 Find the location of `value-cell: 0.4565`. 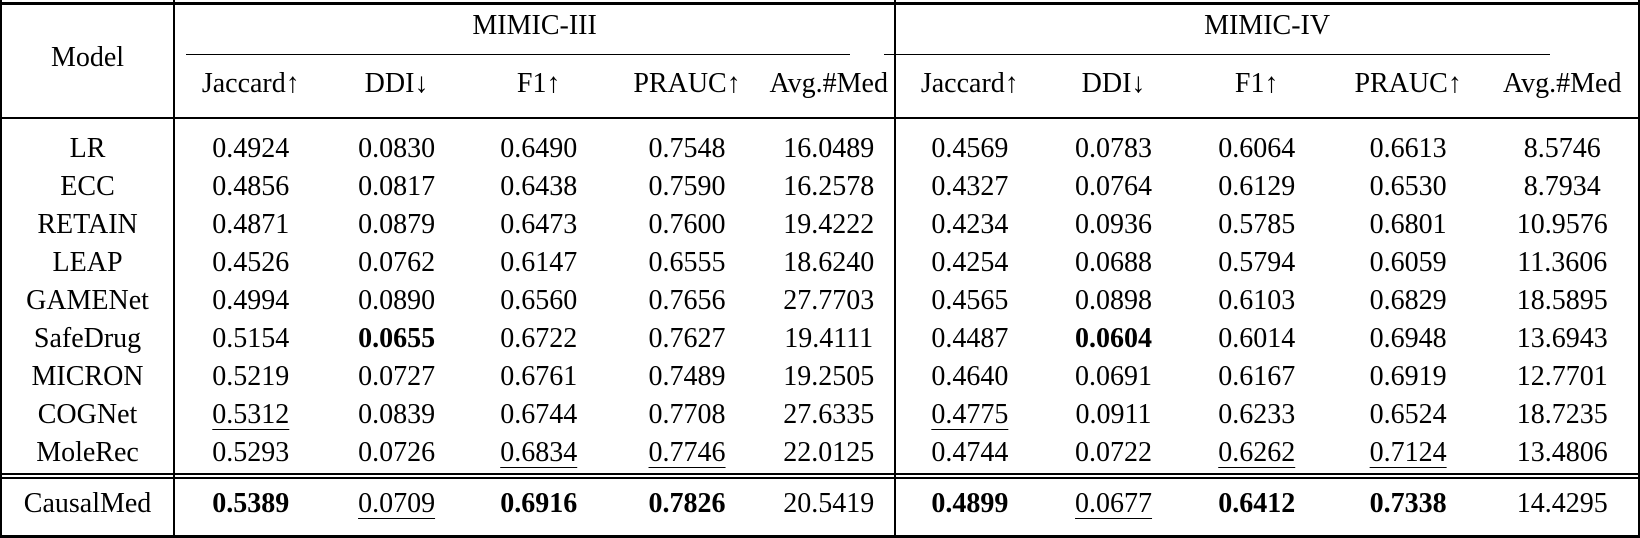

value-cell: 0.4565 is located at coordinates (969, 301).